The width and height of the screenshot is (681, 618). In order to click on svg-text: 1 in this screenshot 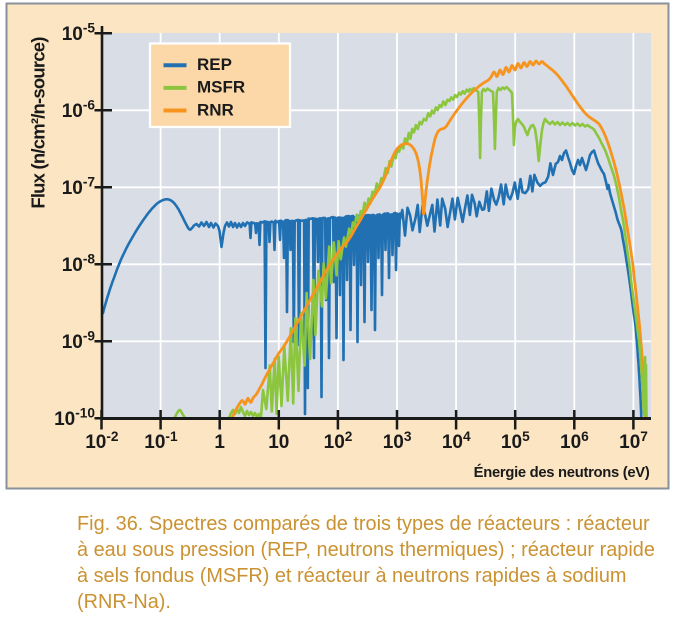, I will do `click(219, 442)`.